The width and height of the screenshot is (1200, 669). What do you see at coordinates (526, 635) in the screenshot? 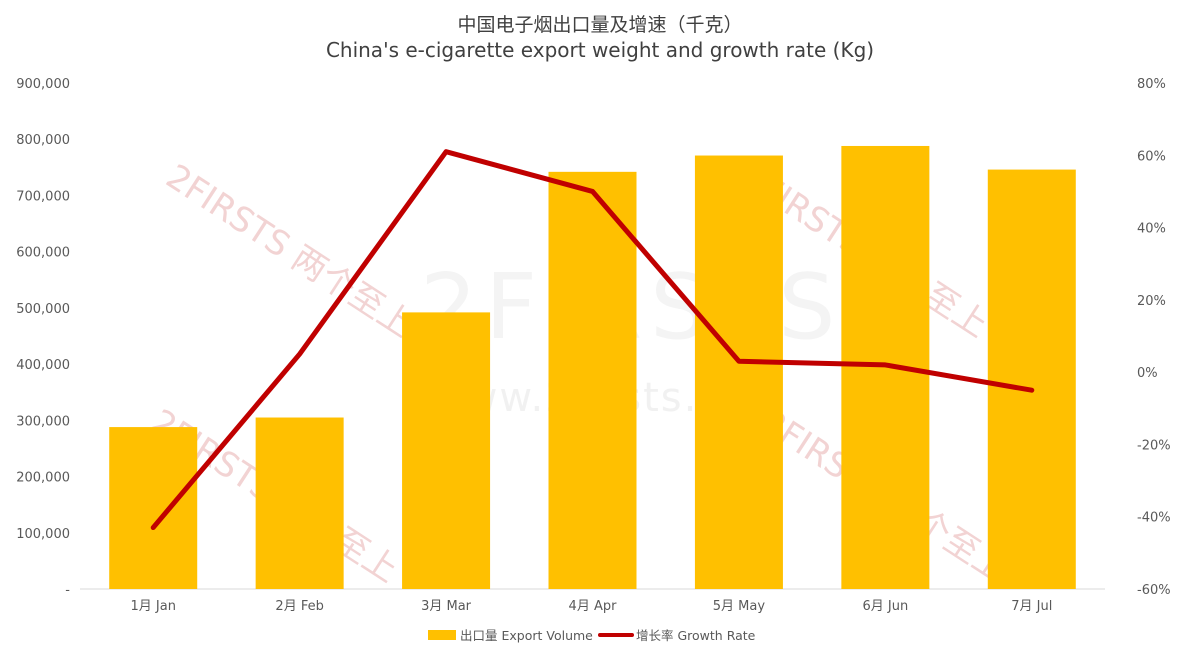
I see `legend-label-bar: 出口量 Export Volume` at bounding box center [526, 635].